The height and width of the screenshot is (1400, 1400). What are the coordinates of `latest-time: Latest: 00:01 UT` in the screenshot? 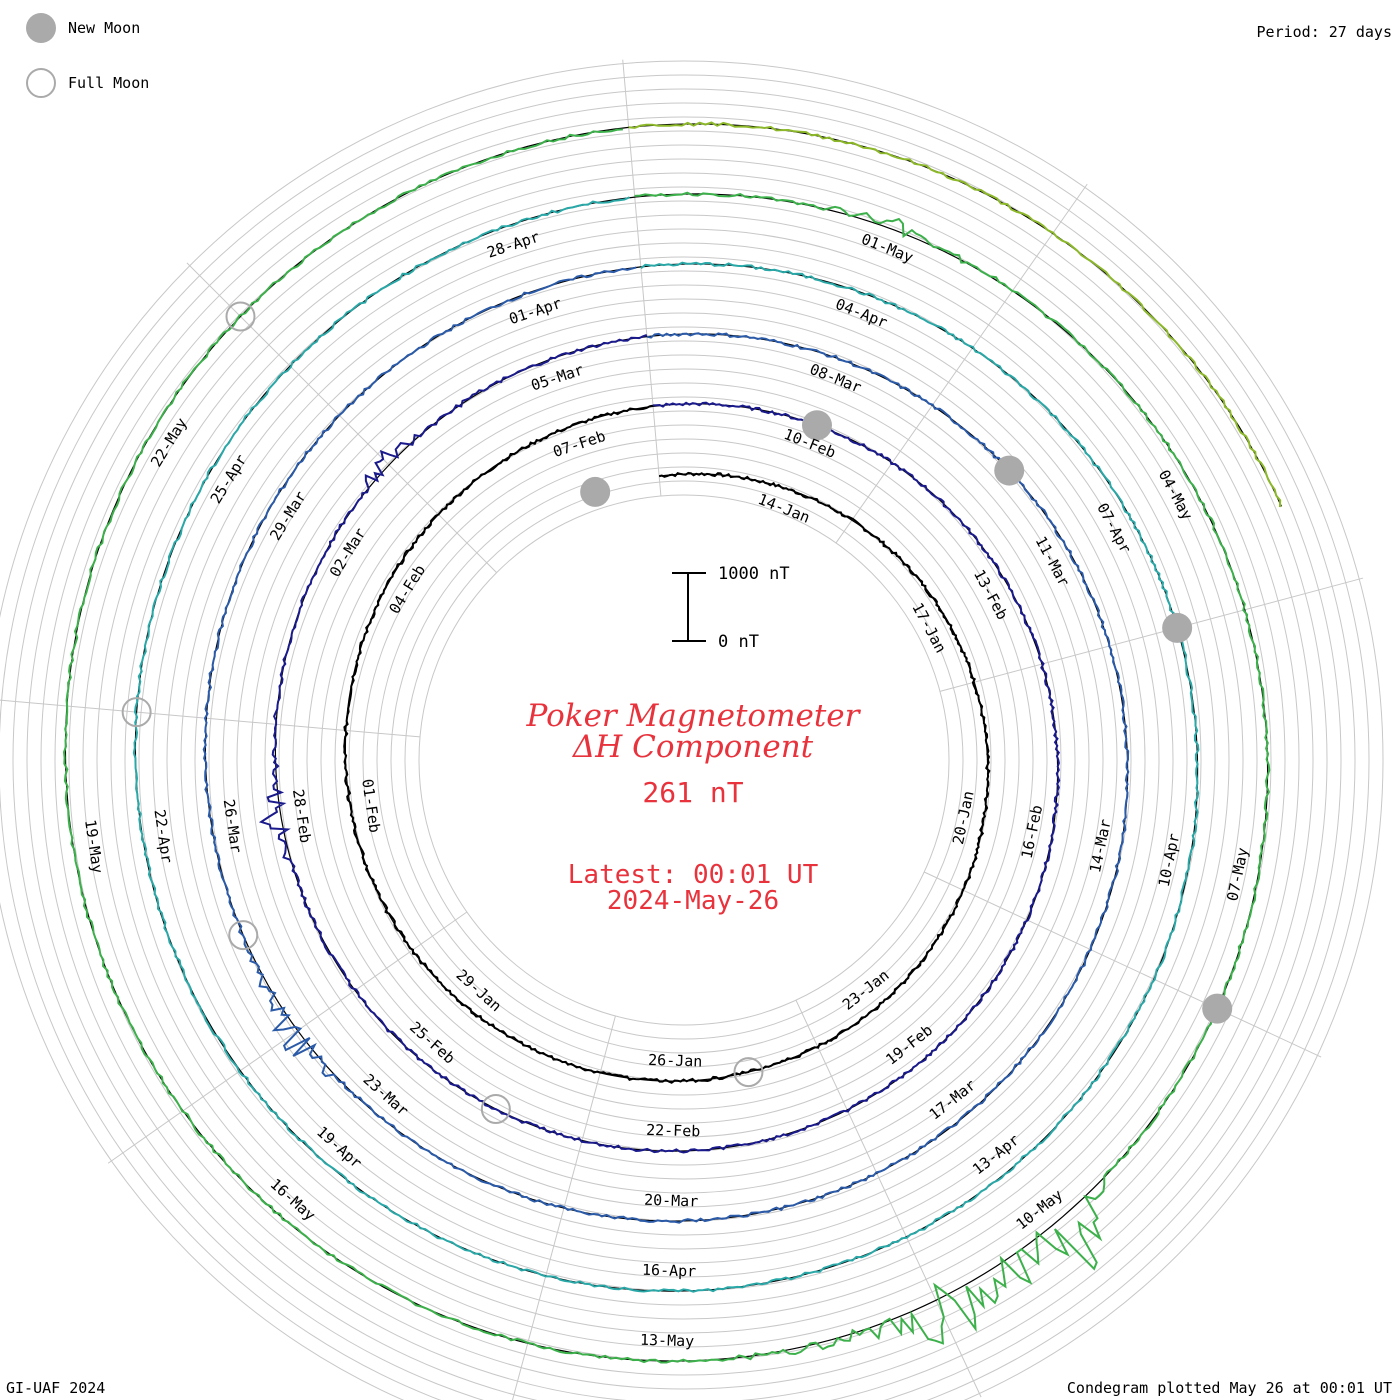 It's located at (693, 875).